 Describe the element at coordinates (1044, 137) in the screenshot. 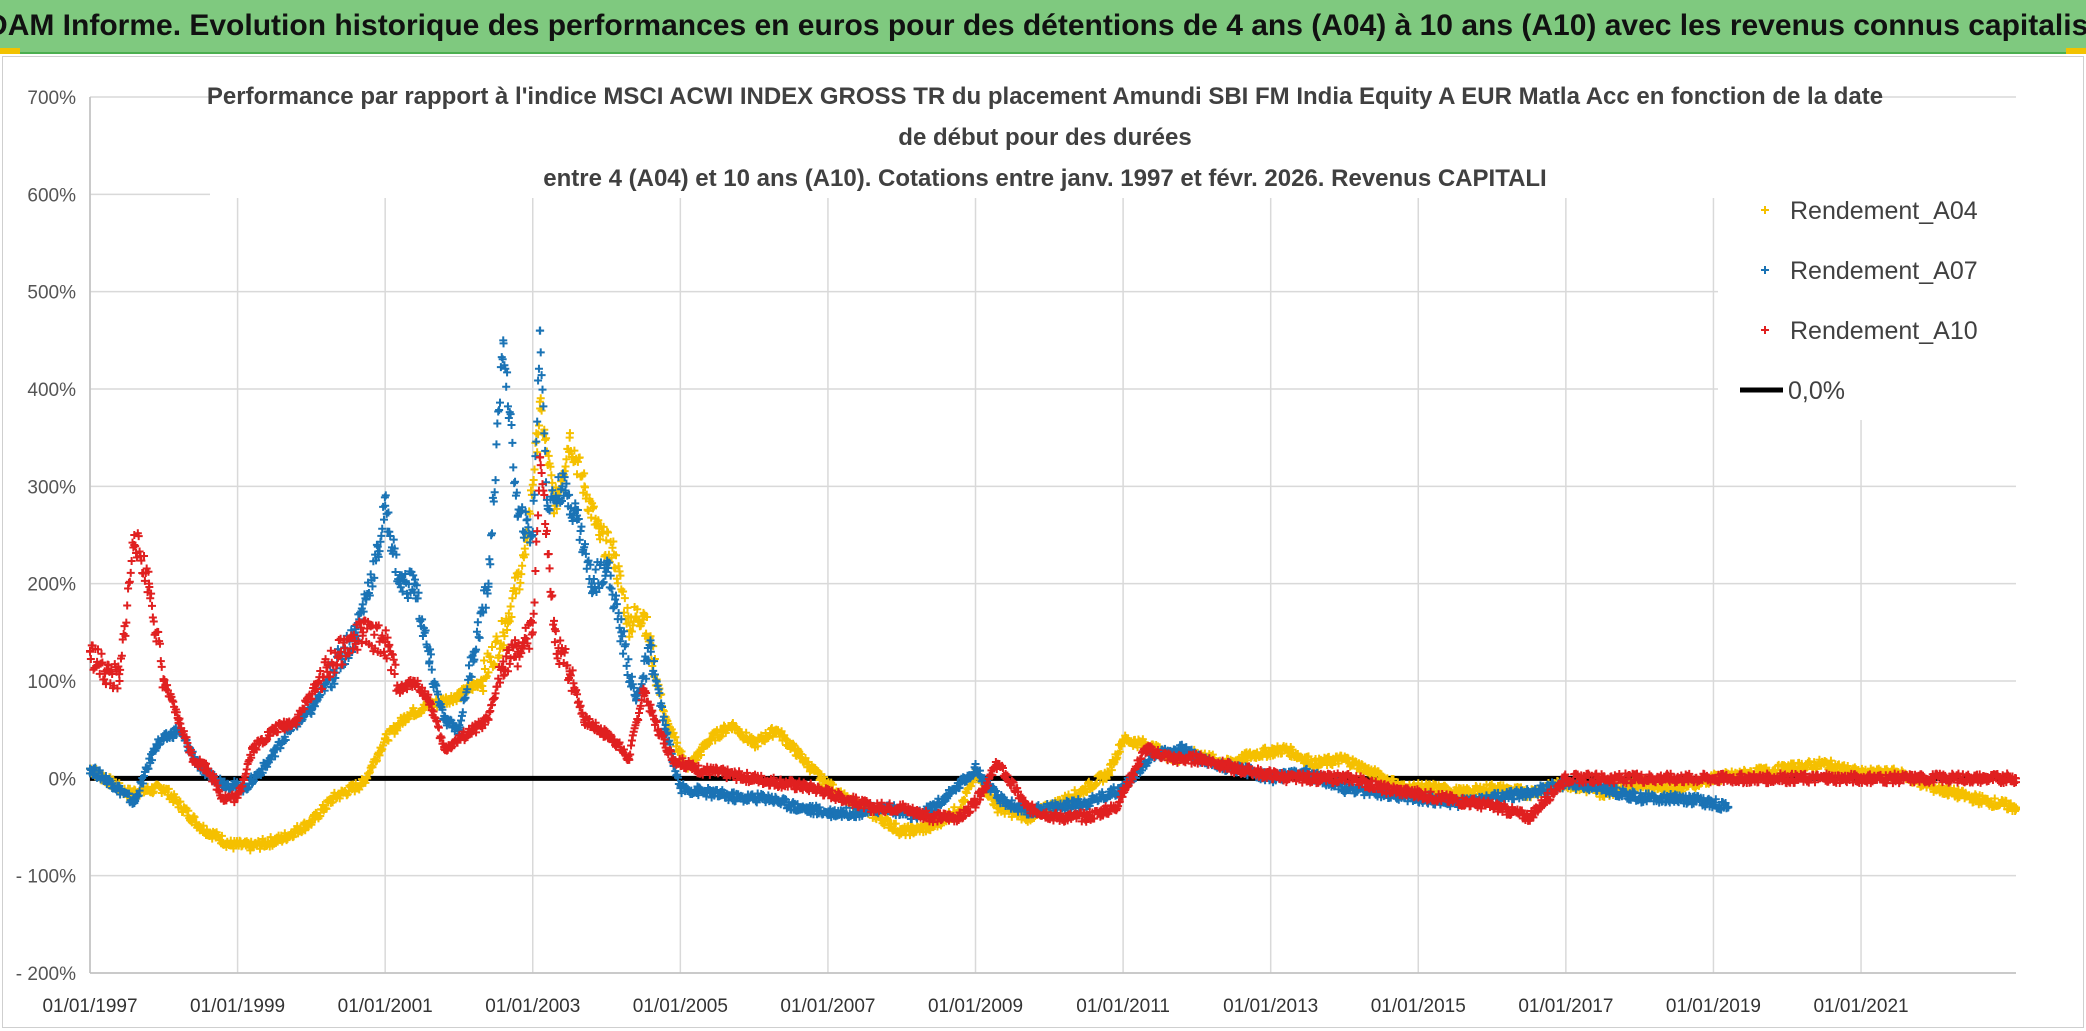

I see `chart-title-line: de début pour des durées` at that location.